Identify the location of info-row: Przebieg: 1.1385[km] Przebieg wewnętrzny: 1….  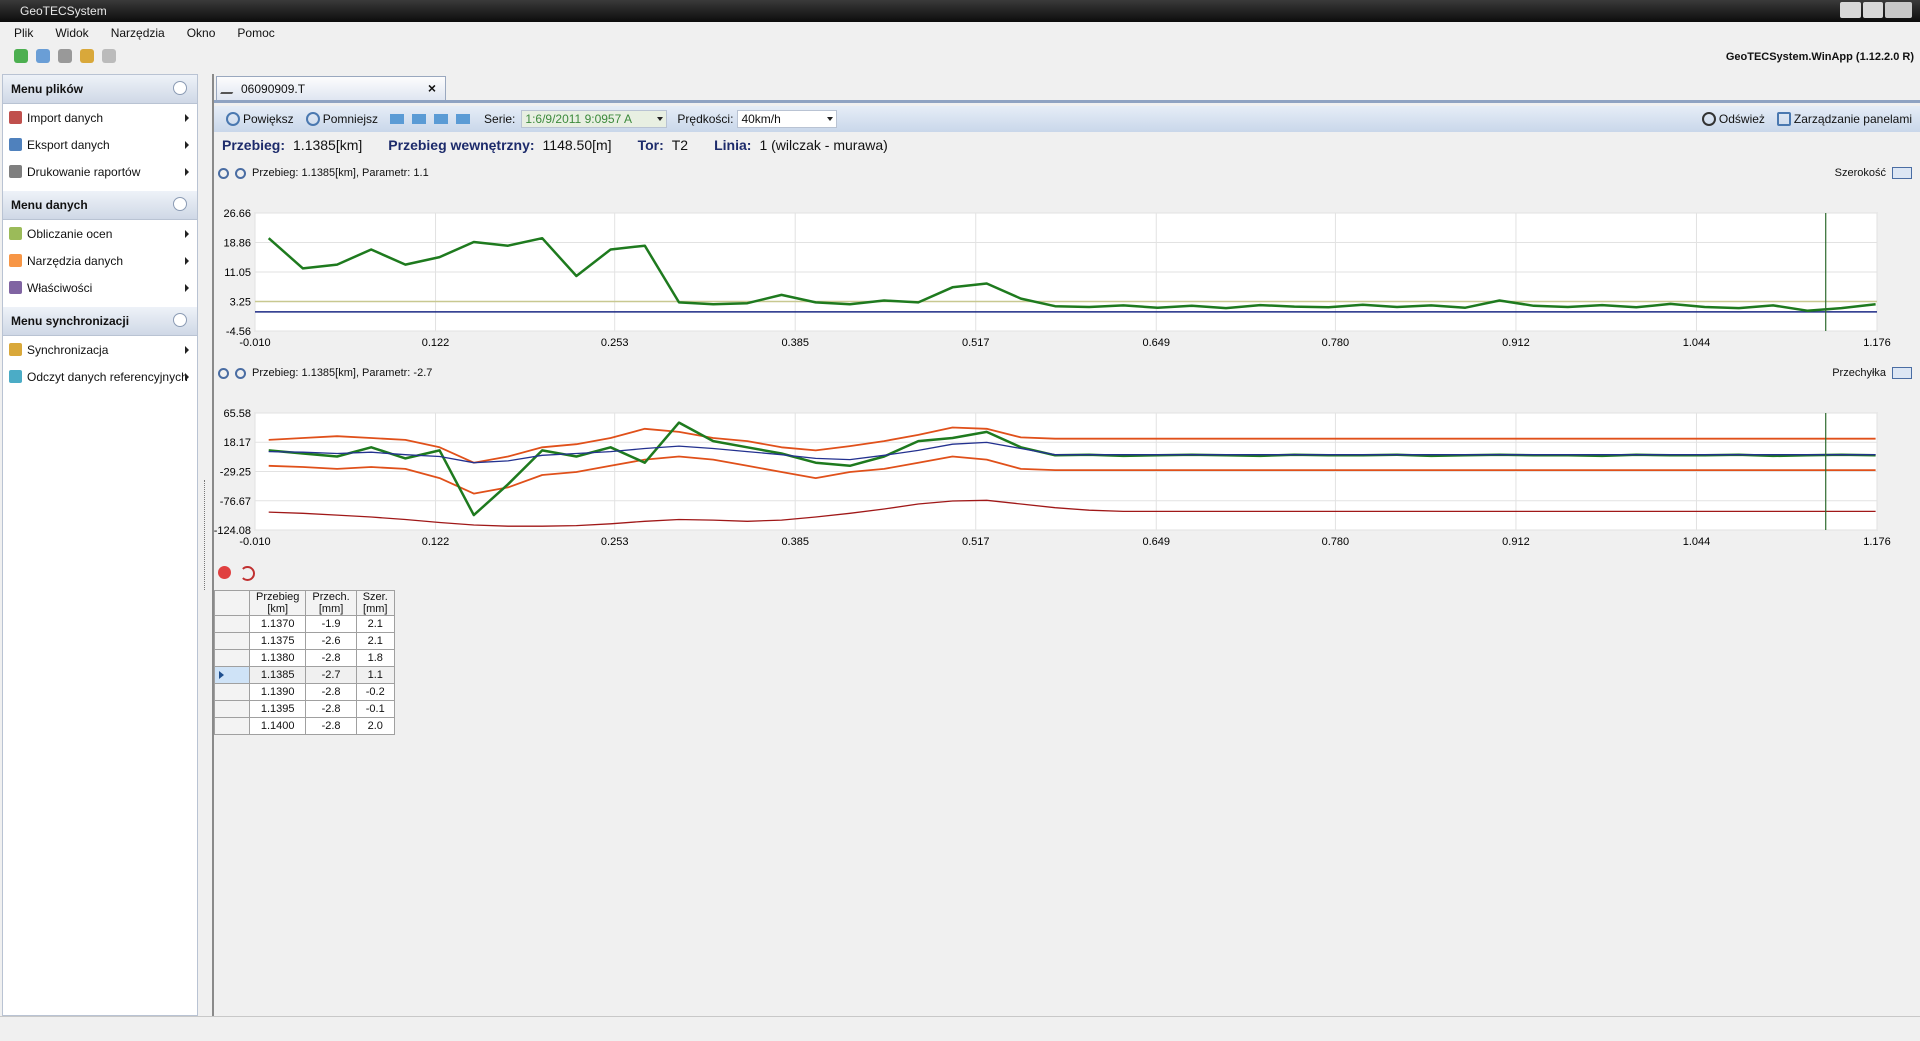
(568, 145).